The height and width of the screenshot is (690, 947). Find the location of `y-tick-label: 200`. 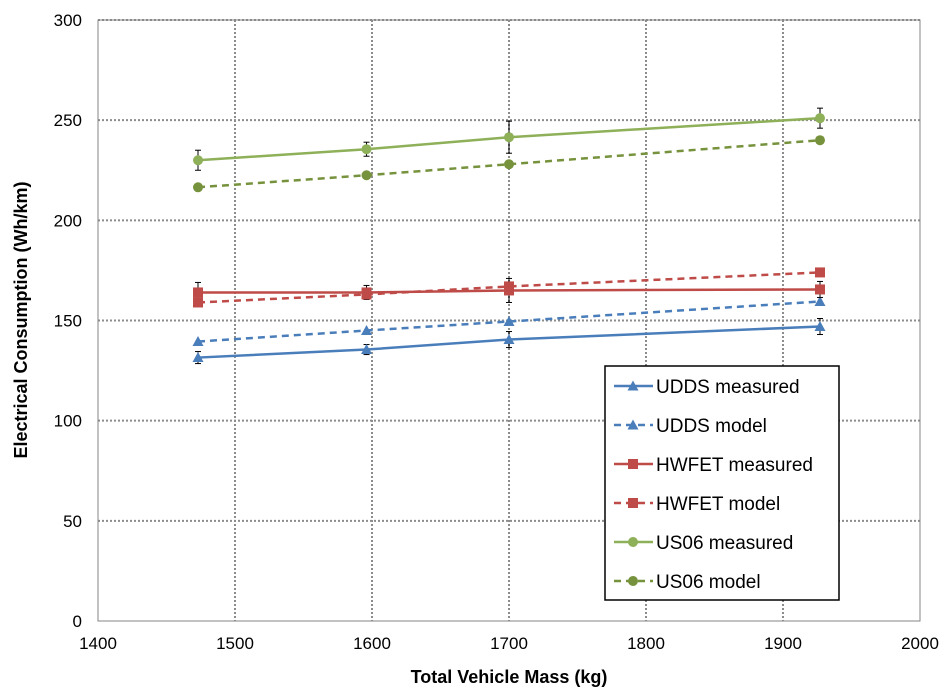

y-tick-label: 200 is located at coordinates (68, 220).